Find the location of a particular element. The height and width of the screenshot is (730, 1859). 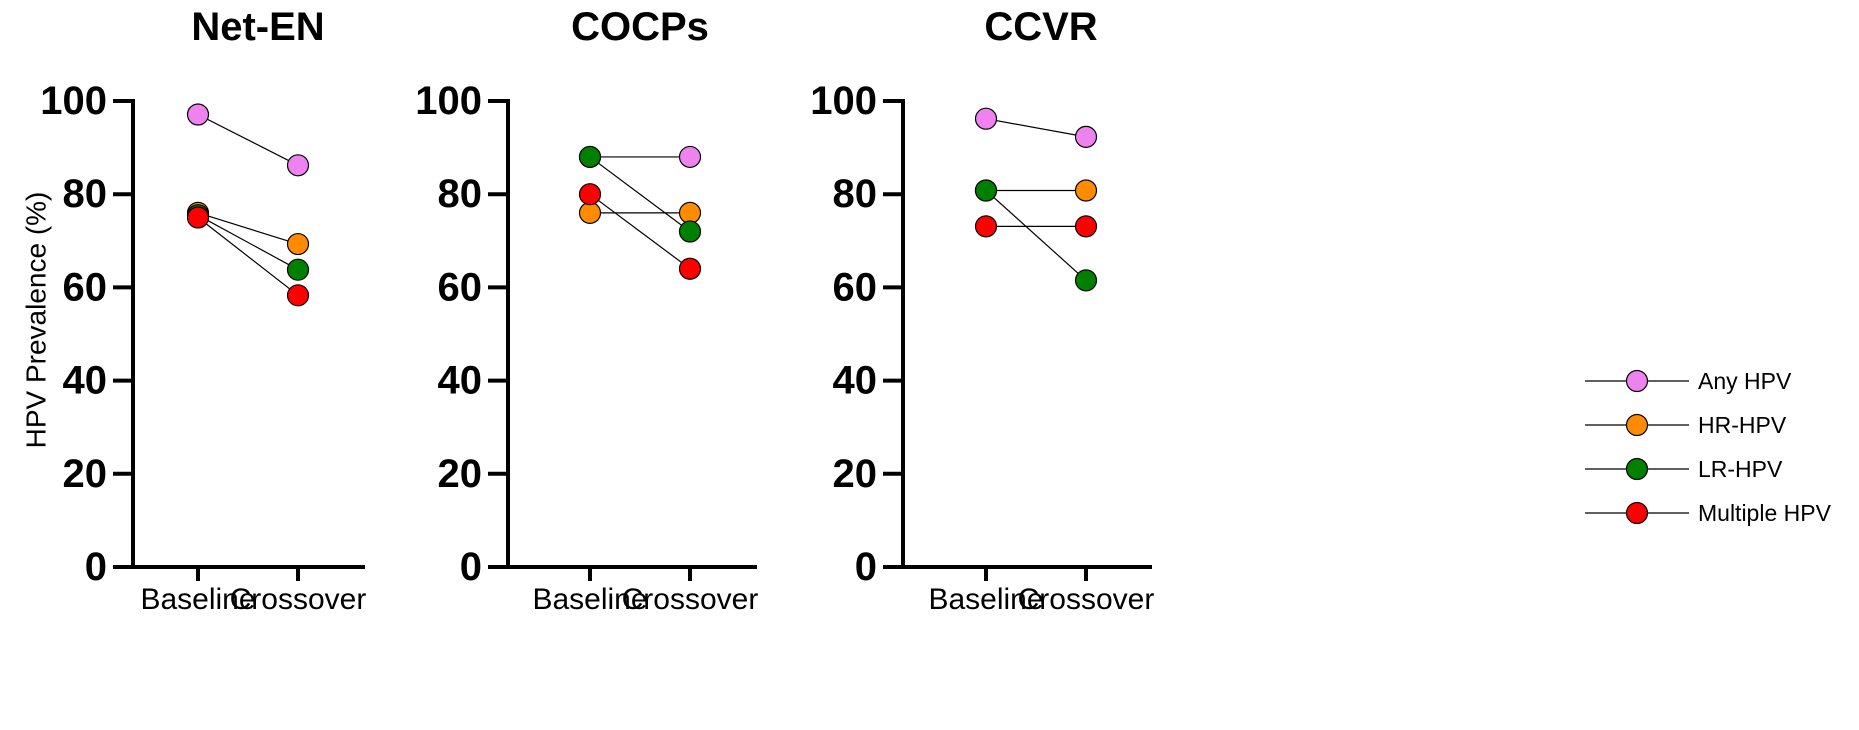

legend-item: Multiple HPV is located at coordinates (1708, 513).